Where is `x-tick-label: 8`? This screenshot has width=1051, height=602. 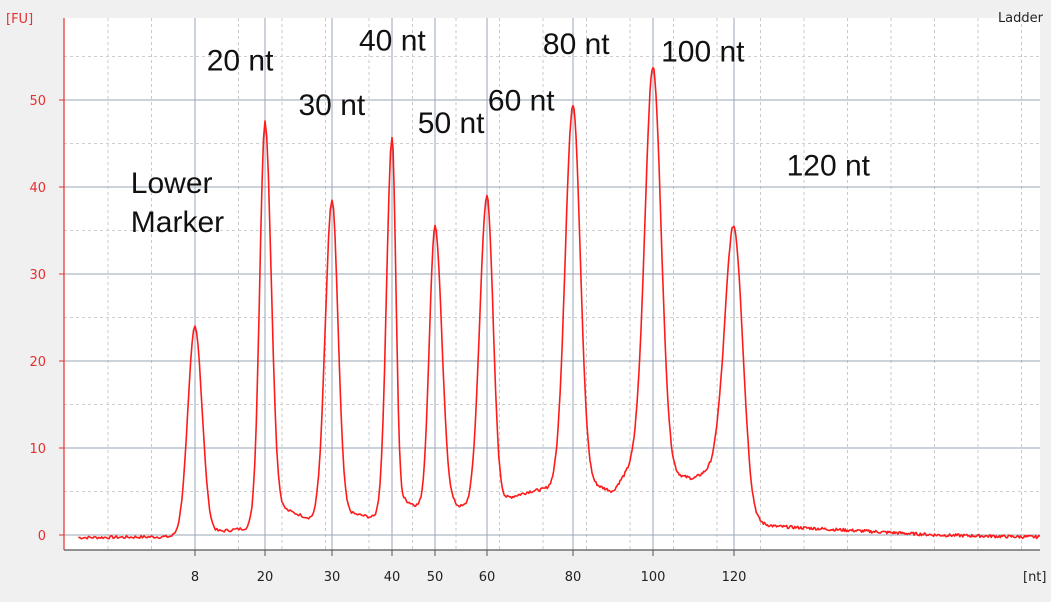
x-tick-label: 8 is located at coordinates (195, 577).